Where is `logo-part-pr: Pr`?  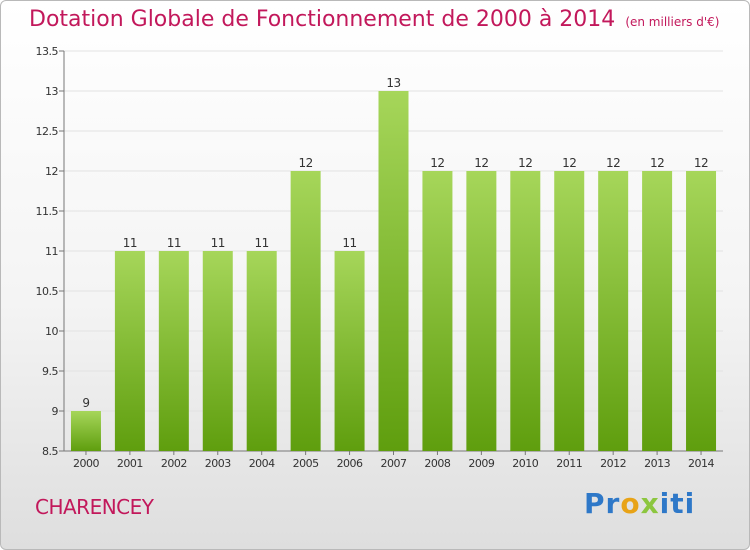 logo-part-pr: Pr is located at coordinates (602, 503).